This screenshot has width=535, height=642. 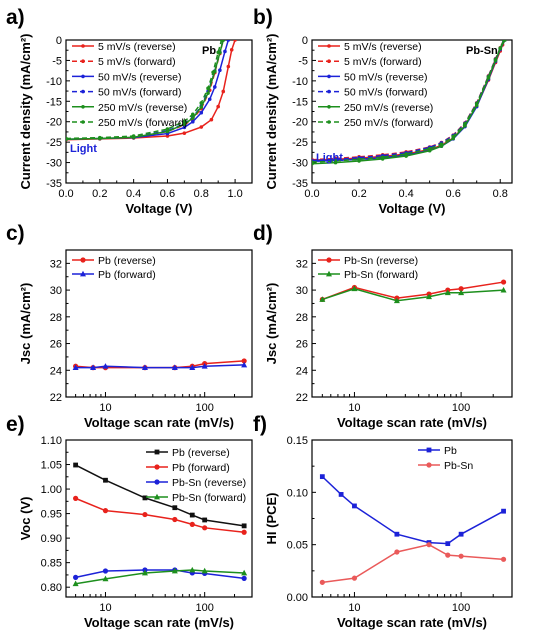 What do you see at coordinates (329, 158) in the screenshot?
I see `annotation: Light` at bounding box center [329, 158].